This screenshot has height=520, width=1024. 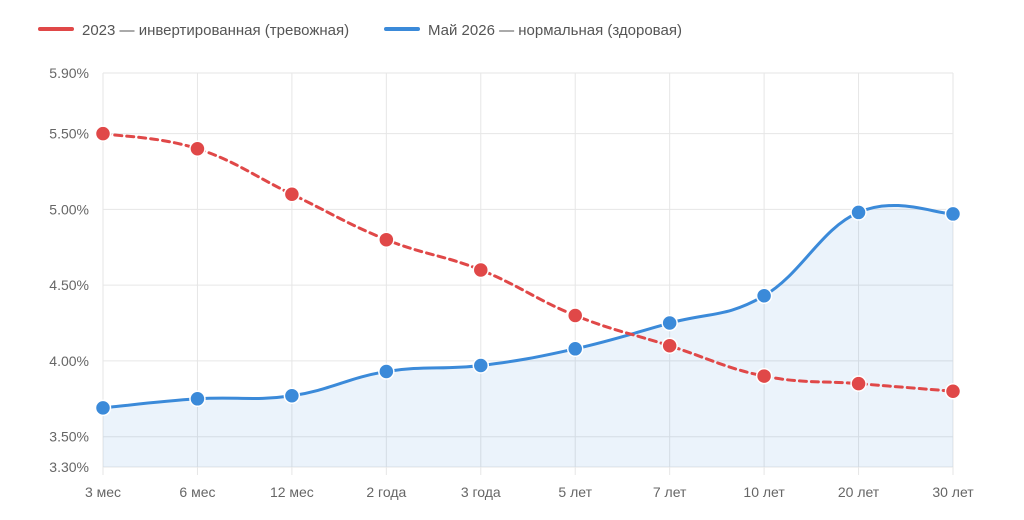 I want to click on x-tick-label: 30 лет, so click(x=953, y=492).